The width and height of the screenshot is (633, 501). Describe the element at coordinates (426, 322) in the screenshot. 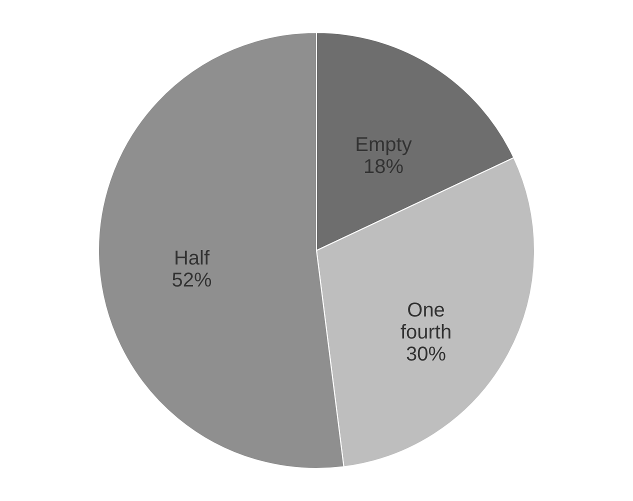

I see `slice-label: One fourth` at that location.